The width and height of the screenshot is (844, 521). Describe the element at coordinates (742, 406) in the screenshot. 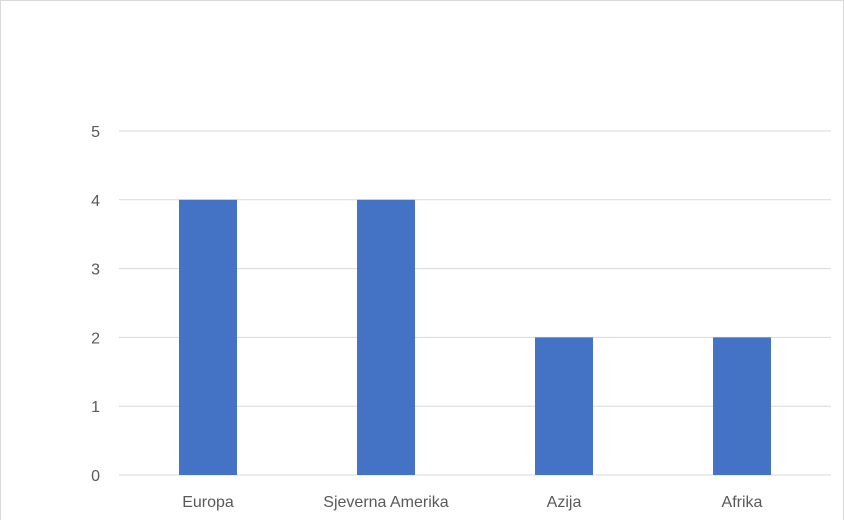

I see `bar-afrika` at that location.